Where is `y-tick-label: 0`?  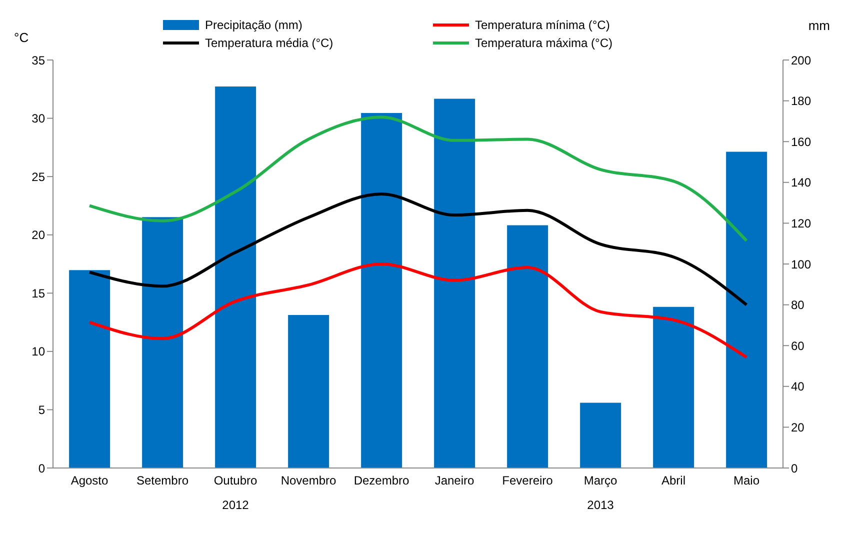
y-tick-label: 0 is located at coordinates (42, 468).